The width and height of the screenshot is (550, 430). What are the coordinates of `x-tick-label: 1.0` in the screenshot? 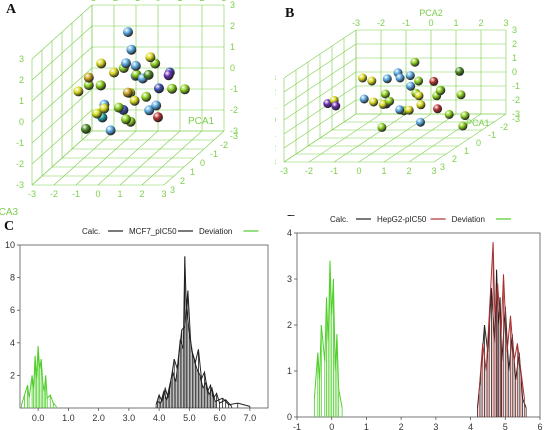 It's located at (68, 418).